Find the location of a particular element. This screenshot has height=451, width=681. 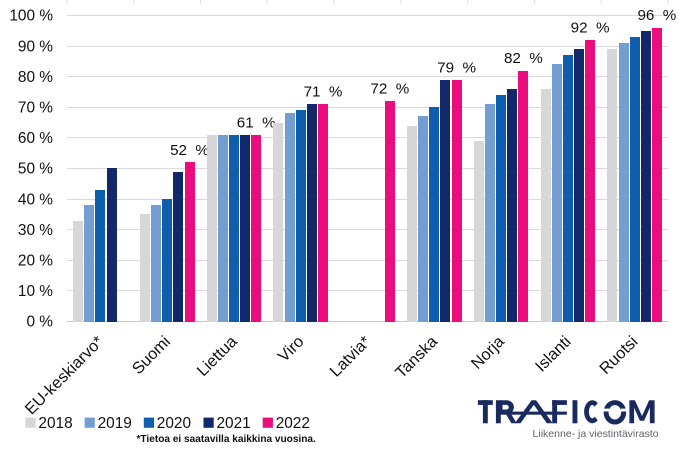

svg-text: 0 % is located at coordinates (39, 322).